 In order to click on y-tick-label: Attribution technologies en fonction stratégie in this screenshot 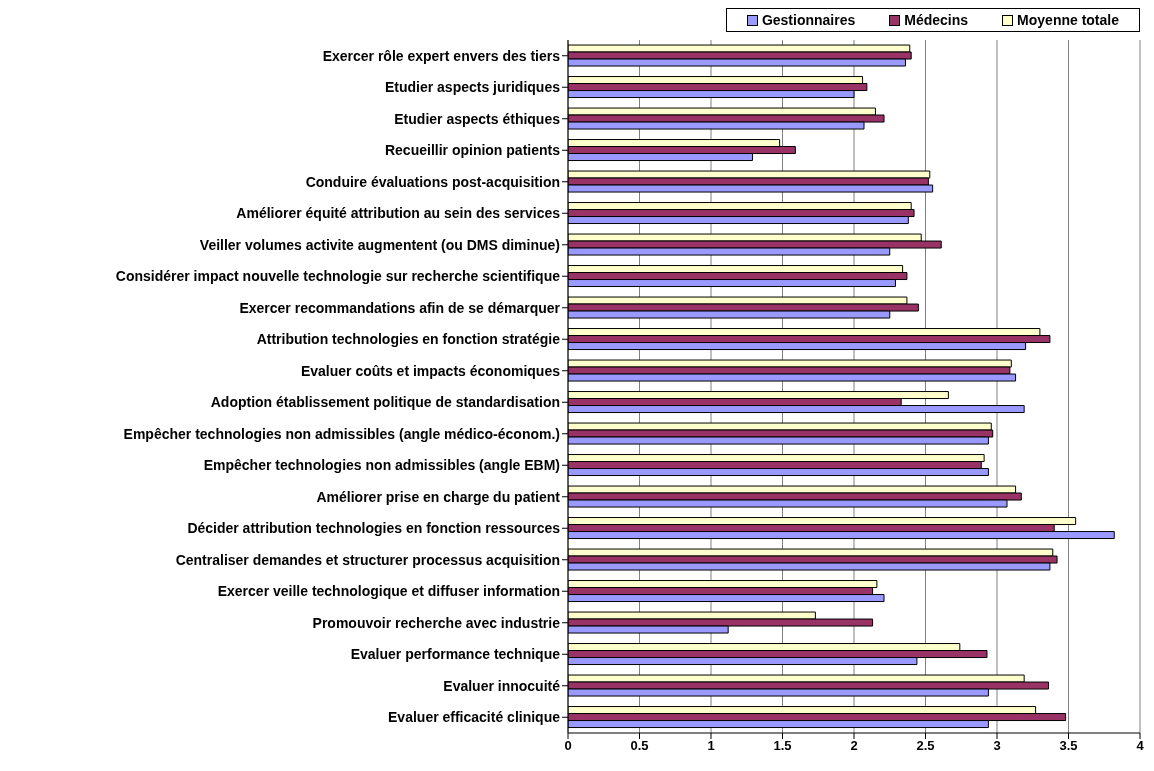, I will do `click(408, 339)`.